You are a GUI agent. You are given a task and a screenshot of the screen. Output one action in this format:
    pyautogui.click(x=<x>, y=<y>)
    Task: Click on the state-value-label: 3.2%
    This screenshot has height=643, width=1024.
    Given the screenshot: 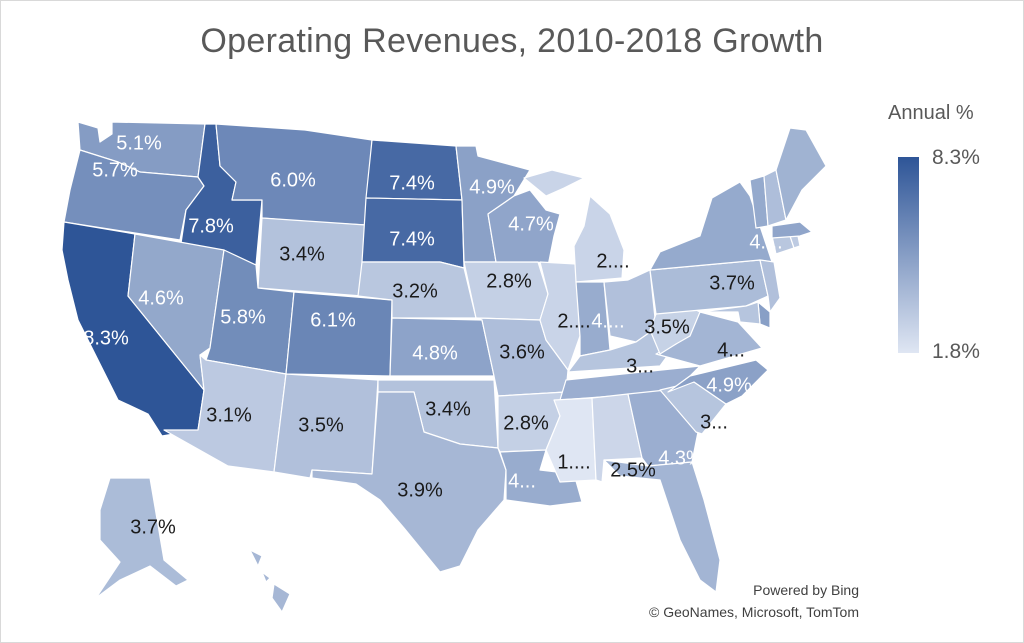 What is the action you would take?
    pyautogui.click(x=415, y=291)
    